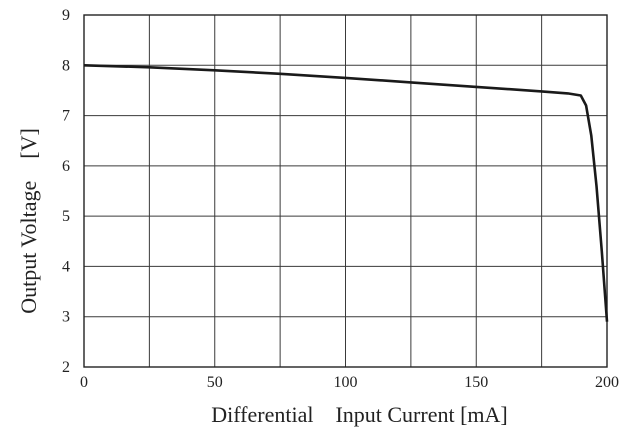  I want to click on x-tick-label: 100, so click(346, 382).